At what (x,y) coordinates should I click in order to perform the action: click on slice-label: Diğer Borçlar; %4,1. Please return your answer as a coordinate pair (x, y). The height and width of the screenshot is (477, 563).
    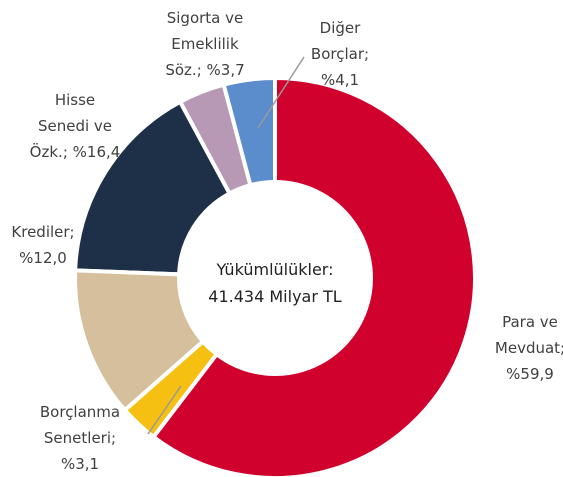
    Looking at the image, I should click on (340, 54).